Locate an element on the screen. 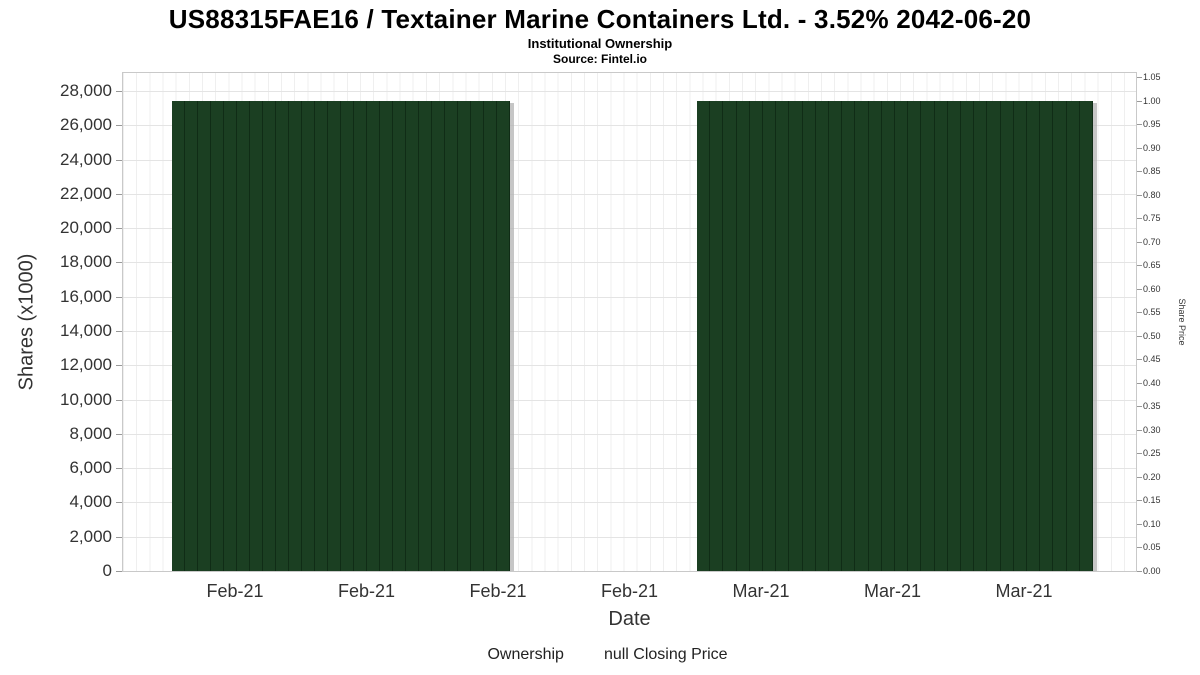  y-right-tick-label: 1.05 is located at coordinates (1152, 77).